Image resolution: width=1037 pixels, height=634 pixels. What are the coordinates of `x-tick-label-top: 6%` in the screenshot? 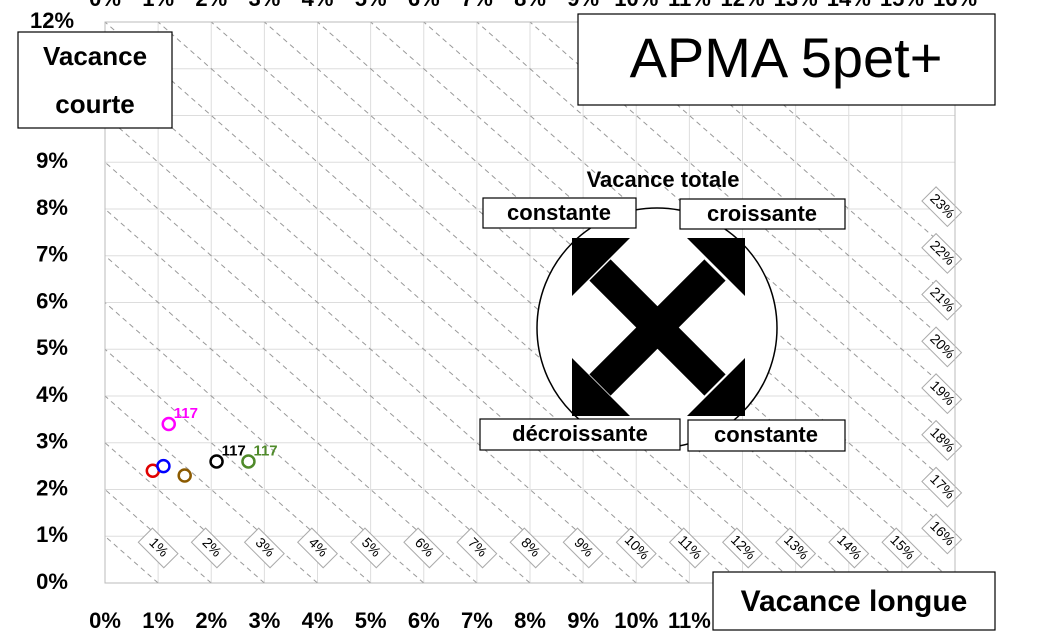 It's located at (424, 5).